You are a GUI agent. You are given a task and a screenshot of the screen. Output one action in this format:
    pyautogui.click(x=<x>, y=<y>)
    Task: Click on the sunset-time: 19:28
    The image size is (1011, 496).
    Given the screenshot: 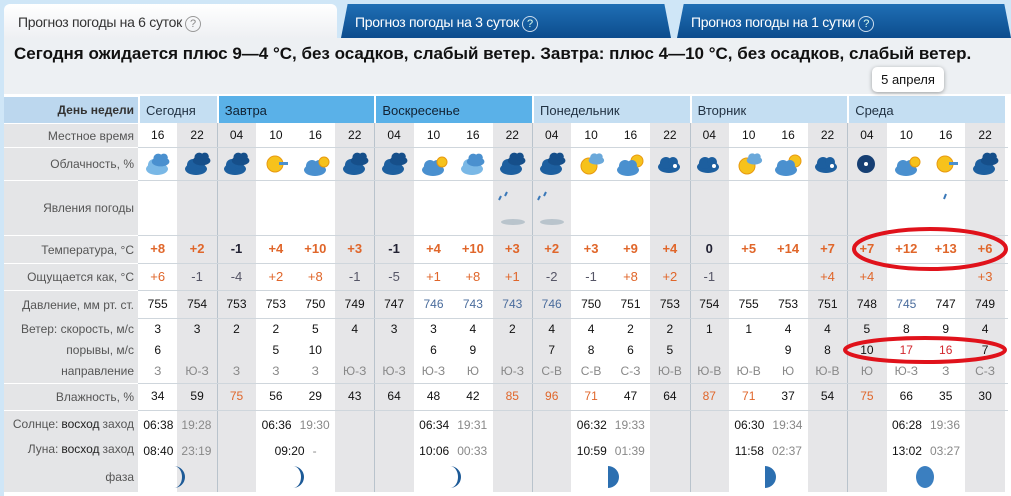 What is the action you would take?
    pyautogui.click(x=196, y=425)
    